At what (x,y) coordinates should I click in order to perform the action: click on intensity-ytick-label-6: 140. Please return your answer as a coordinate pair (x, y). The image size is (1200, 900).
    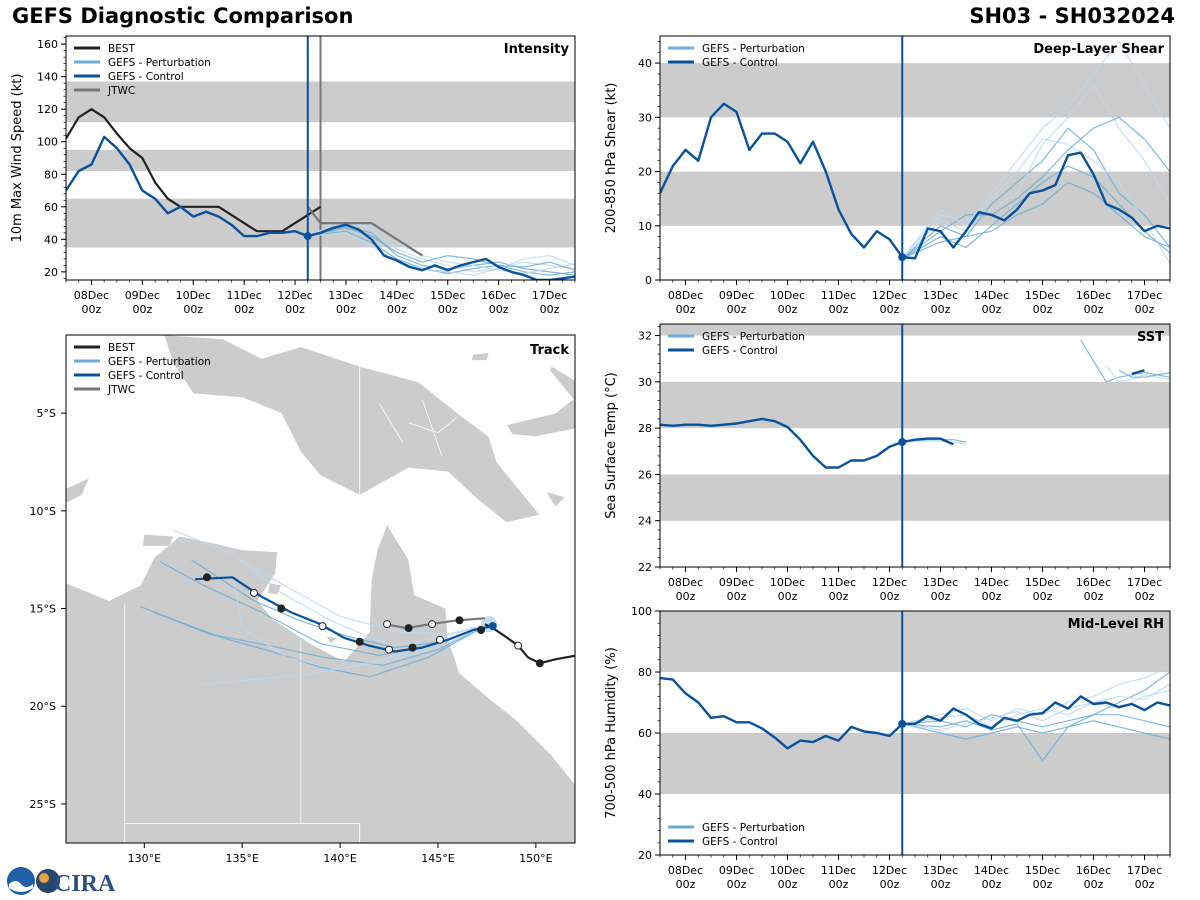
    Looking at the image, I should click on (47, 77).